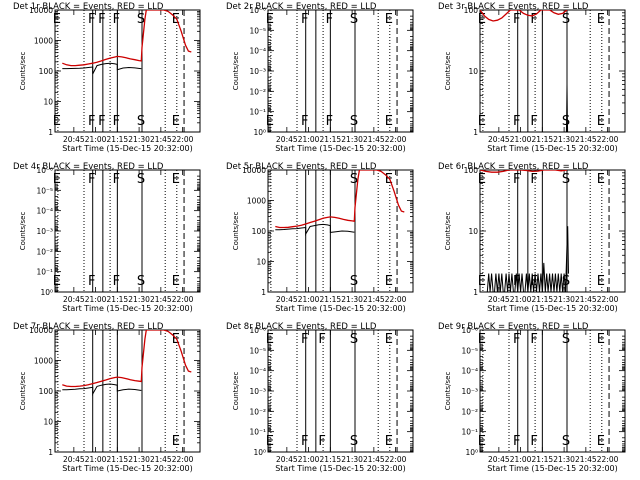 This screenshot has width=640, height=480. What do you see at coordinates (513, 327) in the screenshot?
I see `panel-title: Det 9r BLACK = Events, RED = LLD` at bounding box center [513, 327].